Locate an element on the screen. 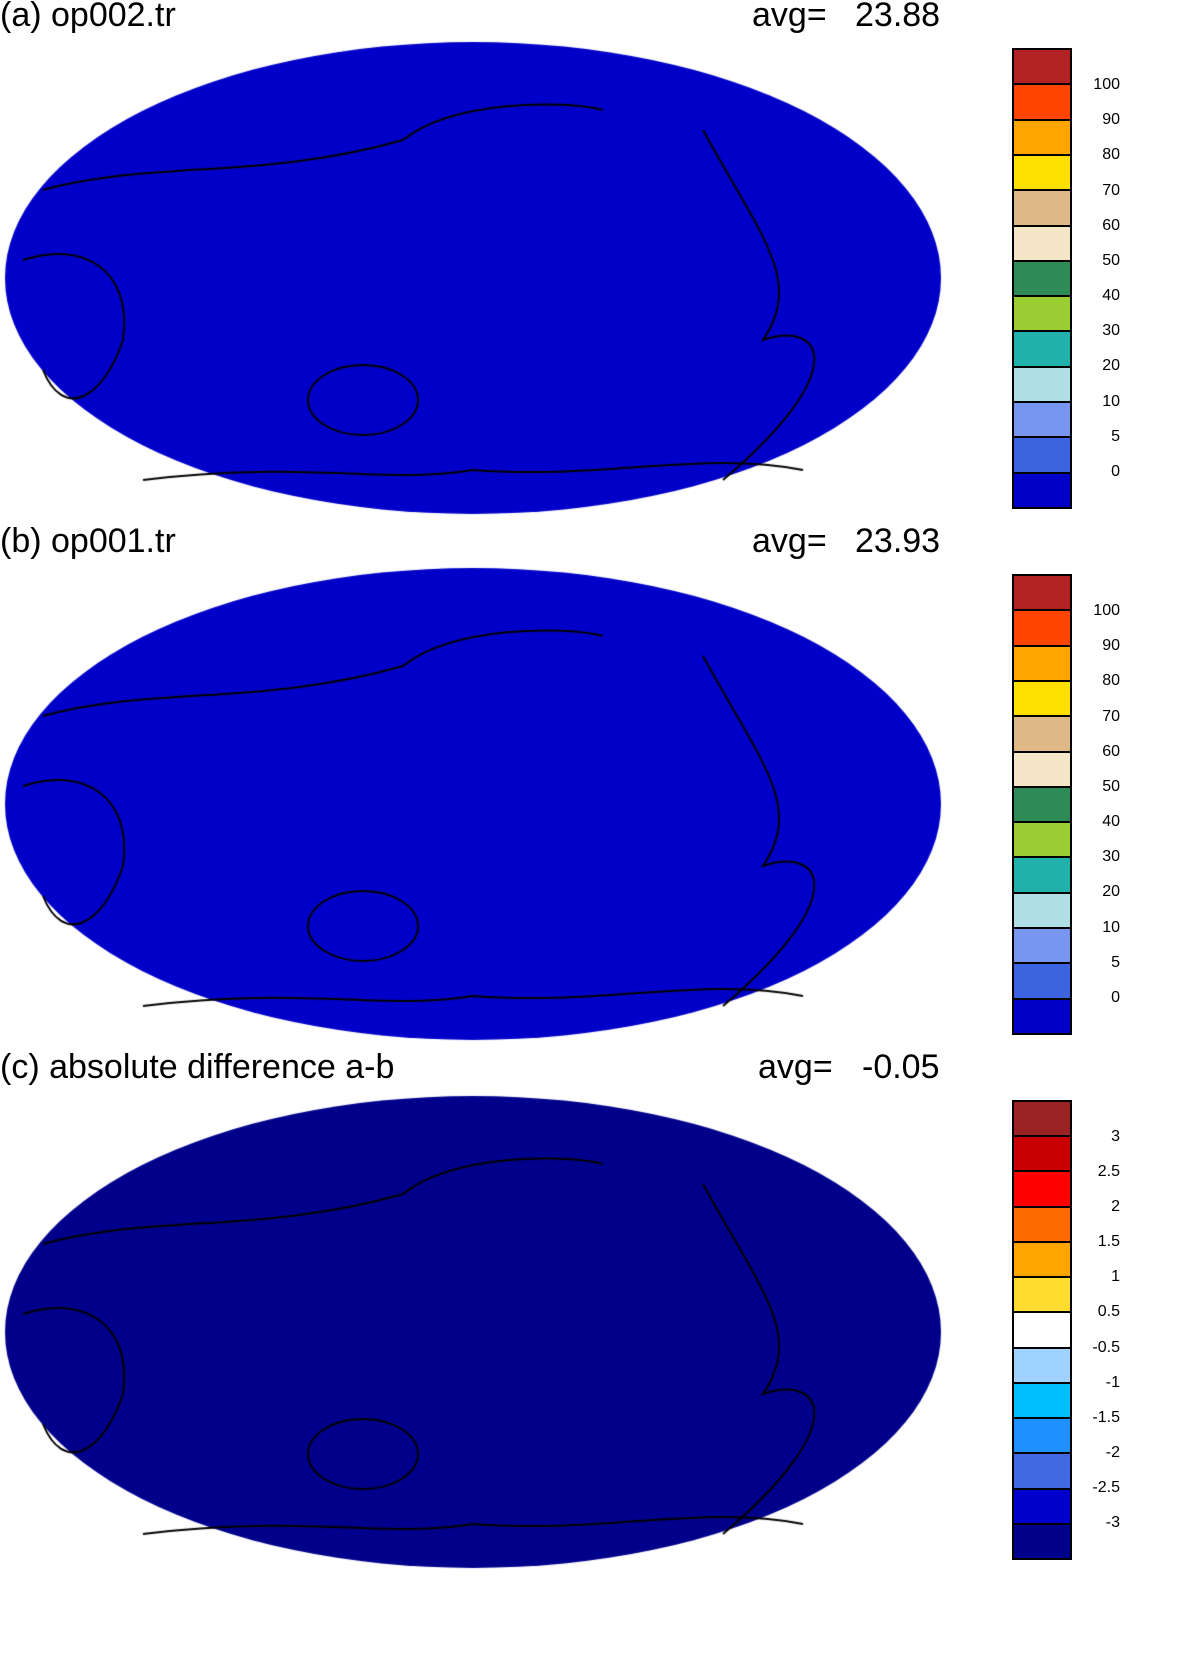 The width and height of the screenshot is (1188, 1677). panel-a-title: (a) op002.tr is located at coordinates (88, 17).